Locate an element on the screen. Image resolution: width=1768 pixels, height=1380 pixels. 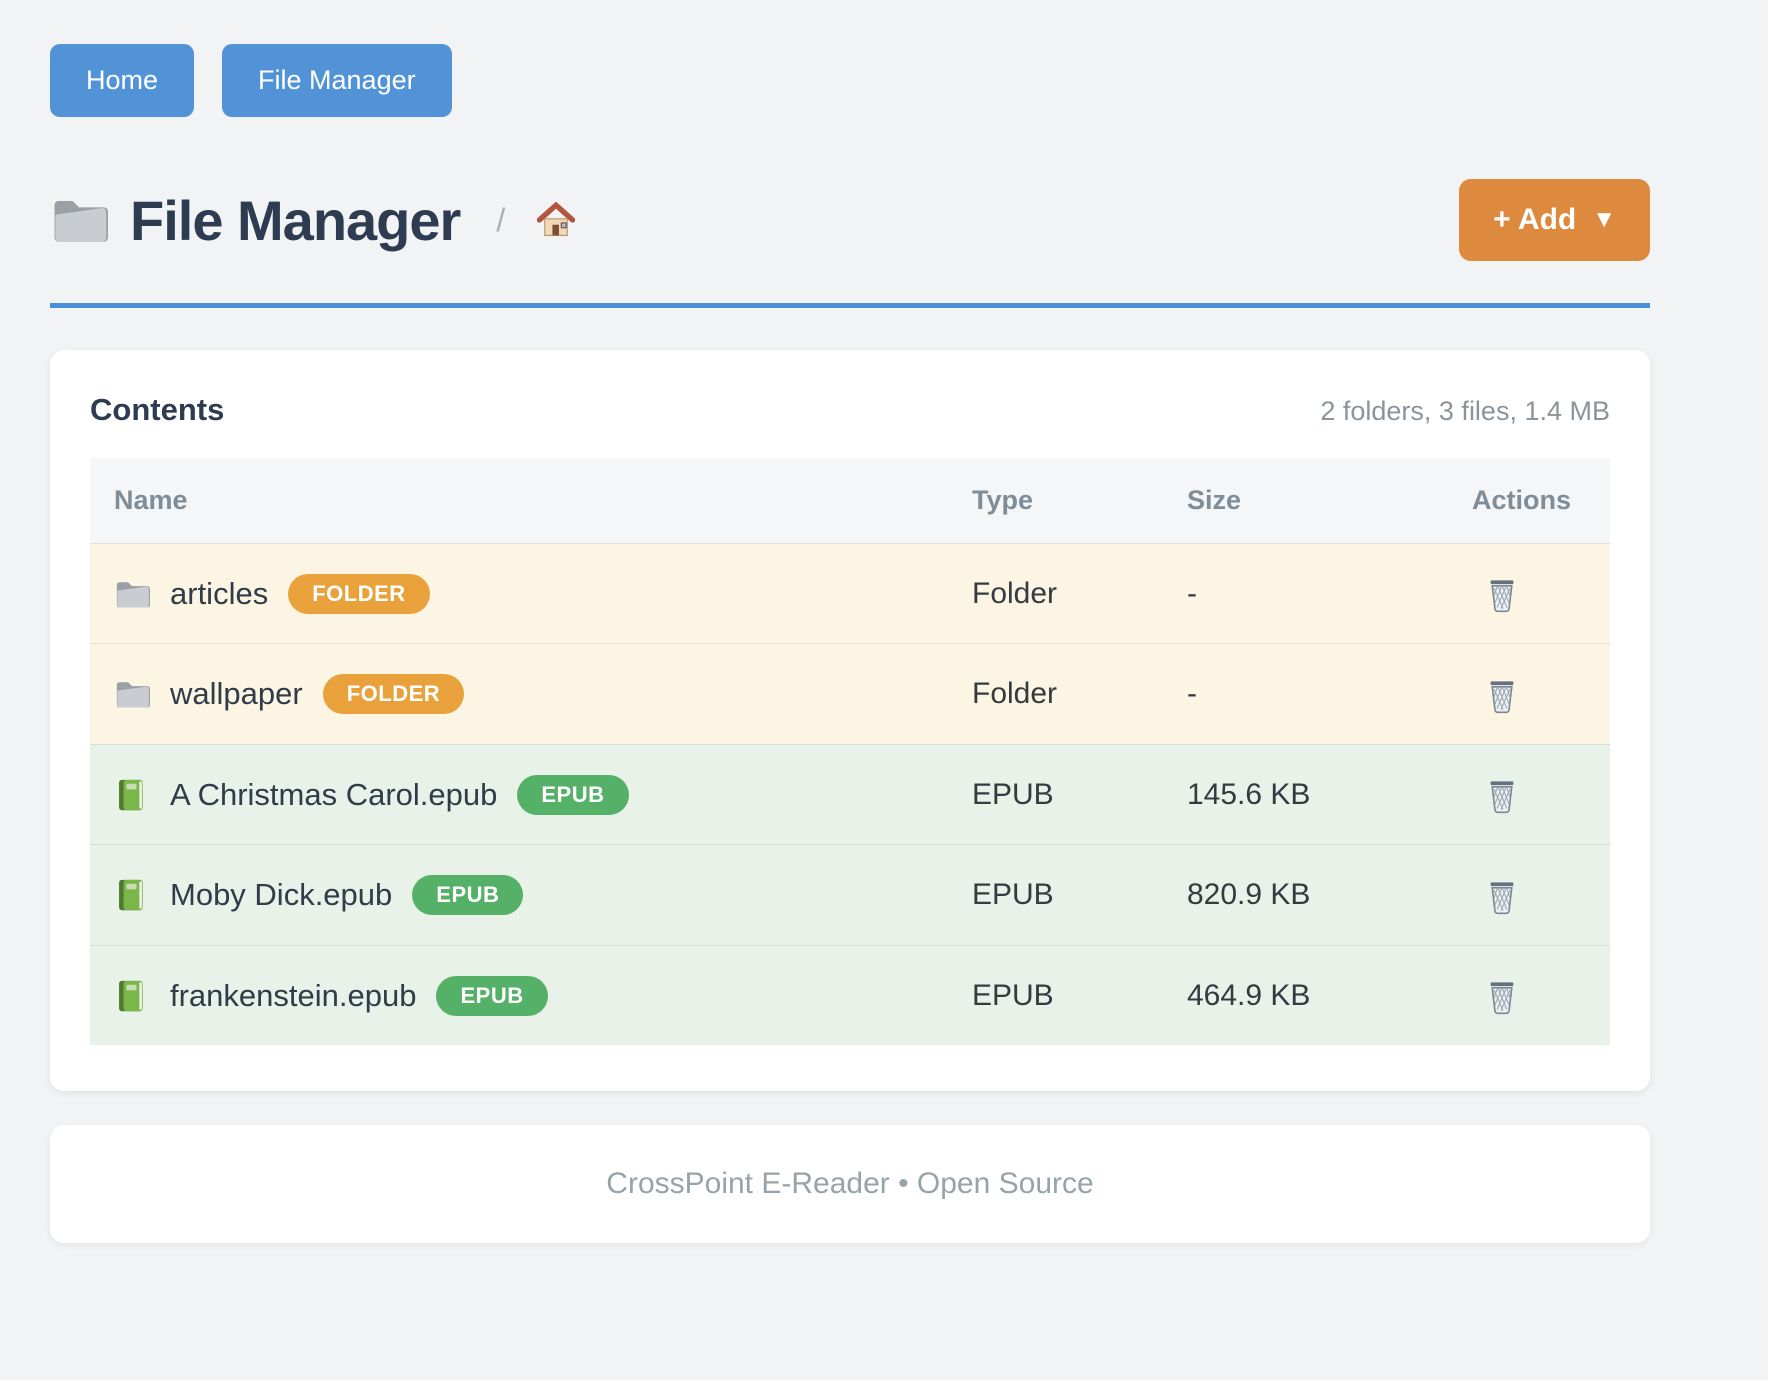
column-header-type: Type is located at coordinates (1067, 501).